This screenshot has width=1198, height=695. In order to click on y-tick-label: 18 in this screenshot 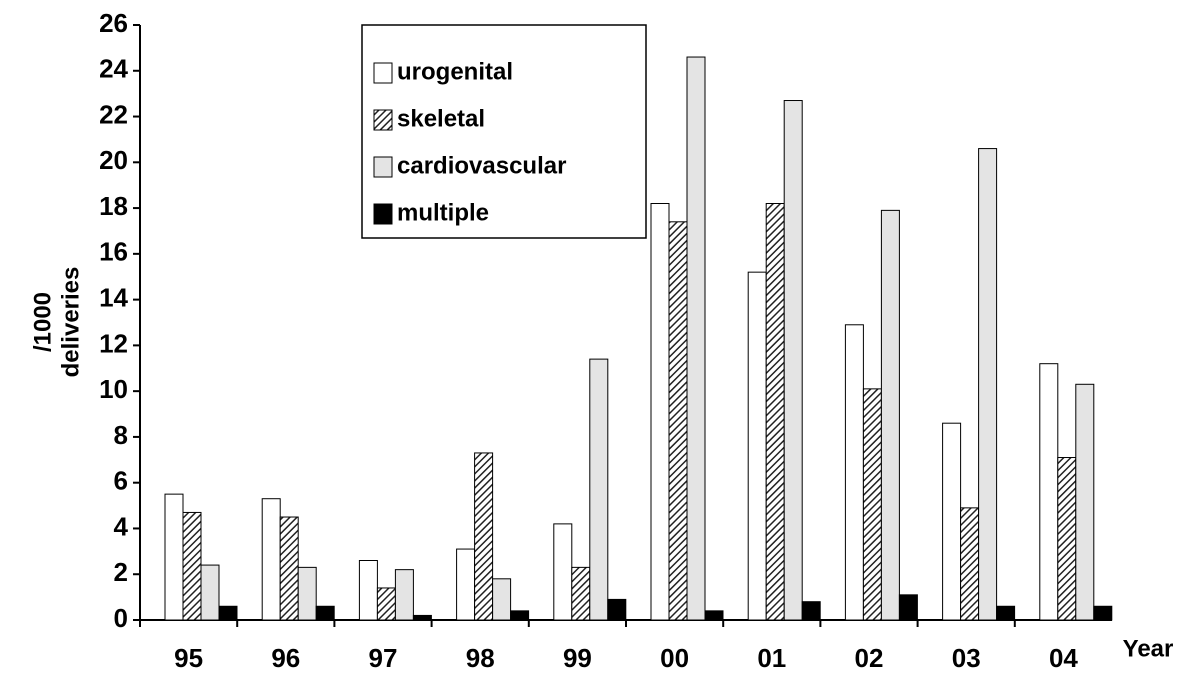, I will do `click(113, 206)`.